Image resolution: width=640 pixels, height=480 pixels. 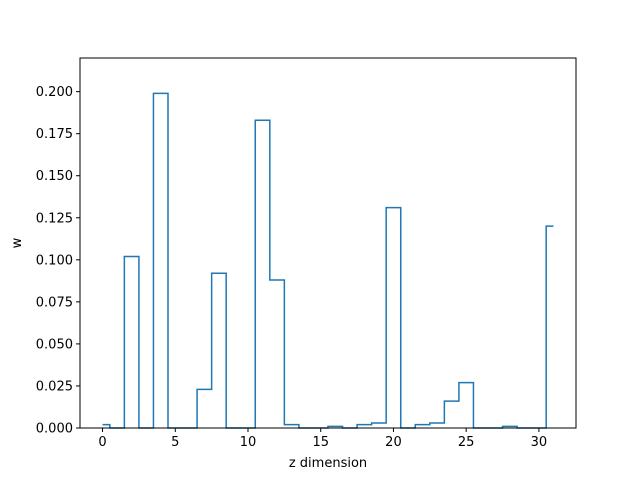 What do you see at coordinates (54, 218) in the screenshot?
I see `y-tick-label: 0.125` at bounding box center [54, 218].